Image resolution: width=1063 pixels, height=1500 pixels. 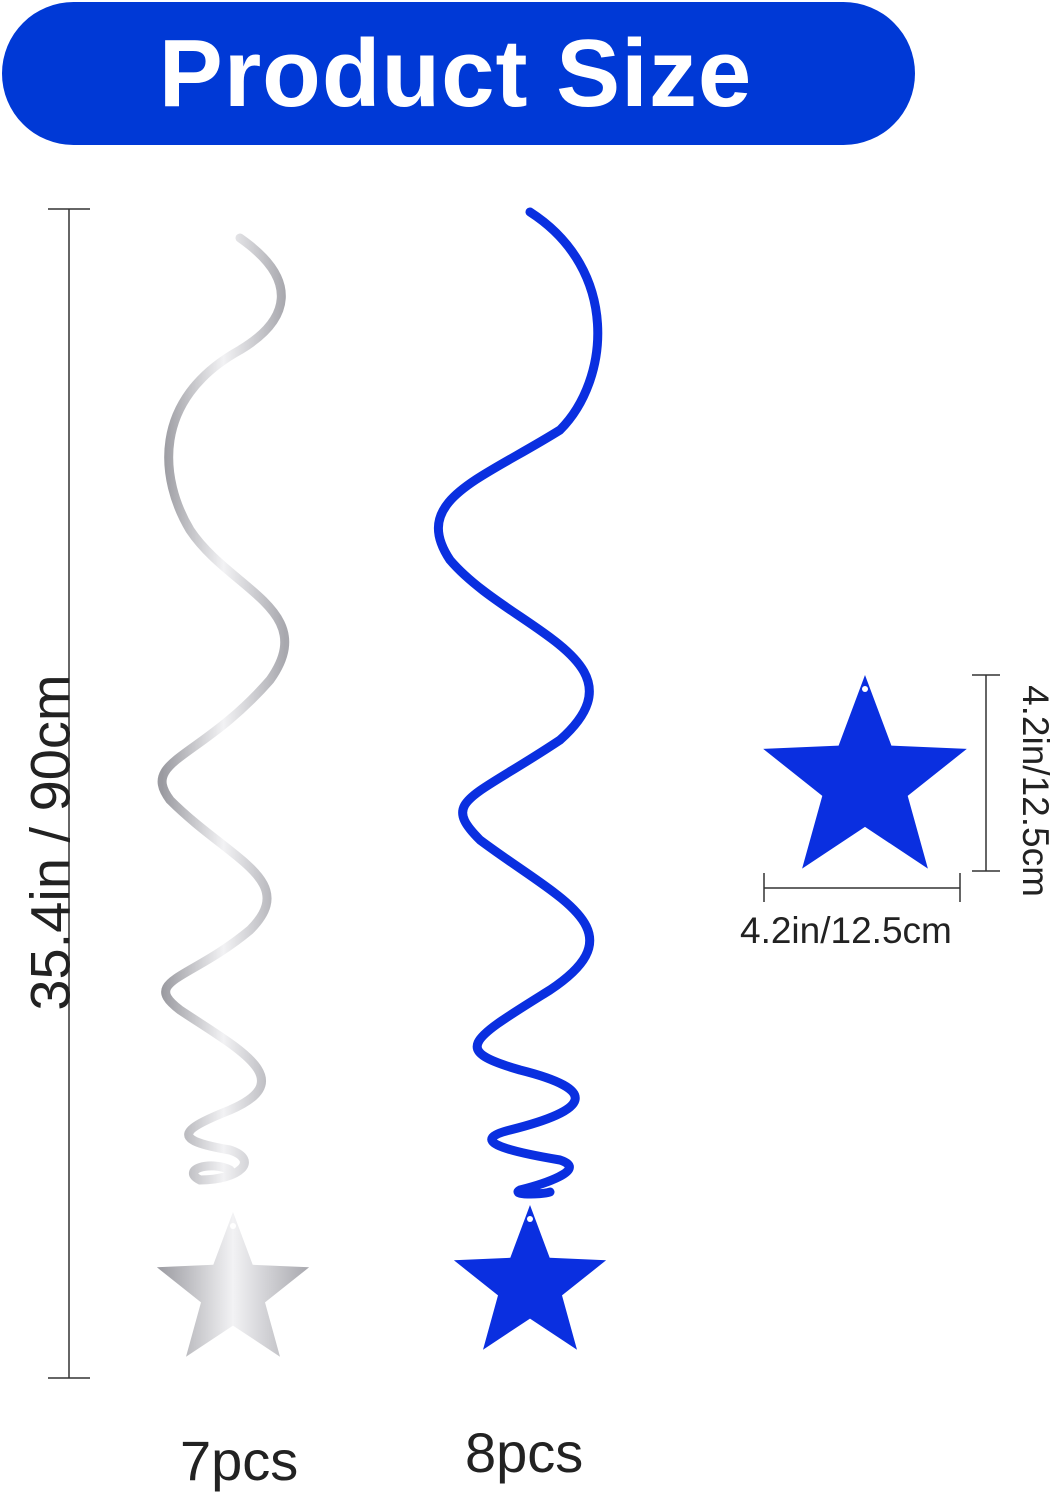 What do you see at coordinates (233, 1284) in the screenshot?
I see `silver-star-icon` at bounding box center [233, 1284].